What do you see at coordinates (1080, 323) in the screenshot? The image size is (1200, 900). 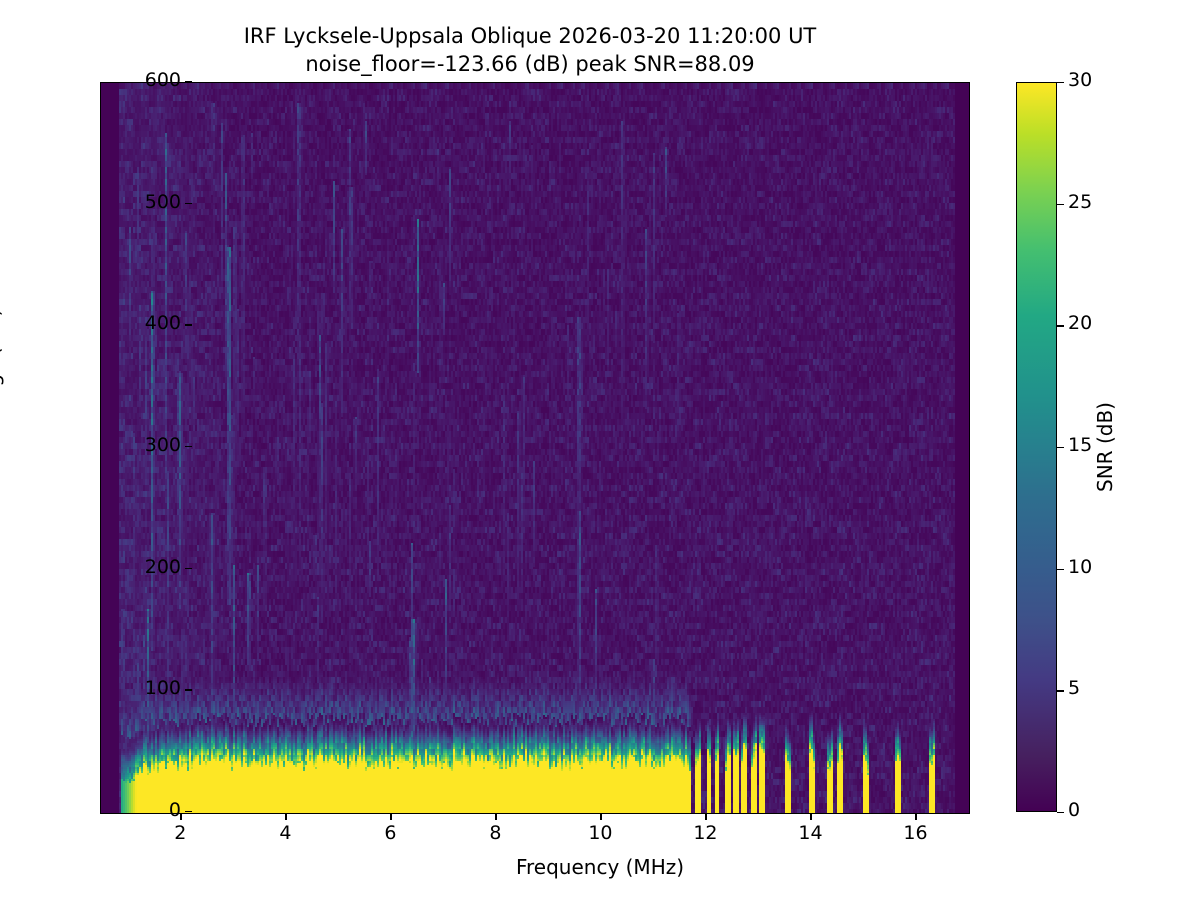 I see `colorbar-tick-label: 20` at bounding box center [1080, 323].